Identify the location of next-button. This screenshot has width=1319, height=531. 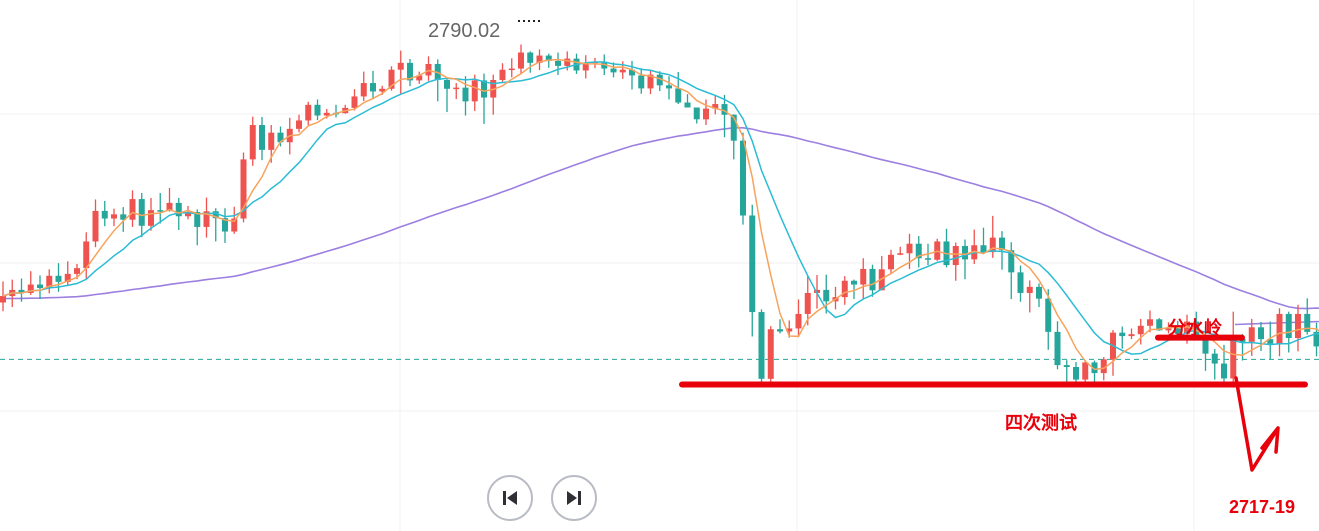
(574, 498).